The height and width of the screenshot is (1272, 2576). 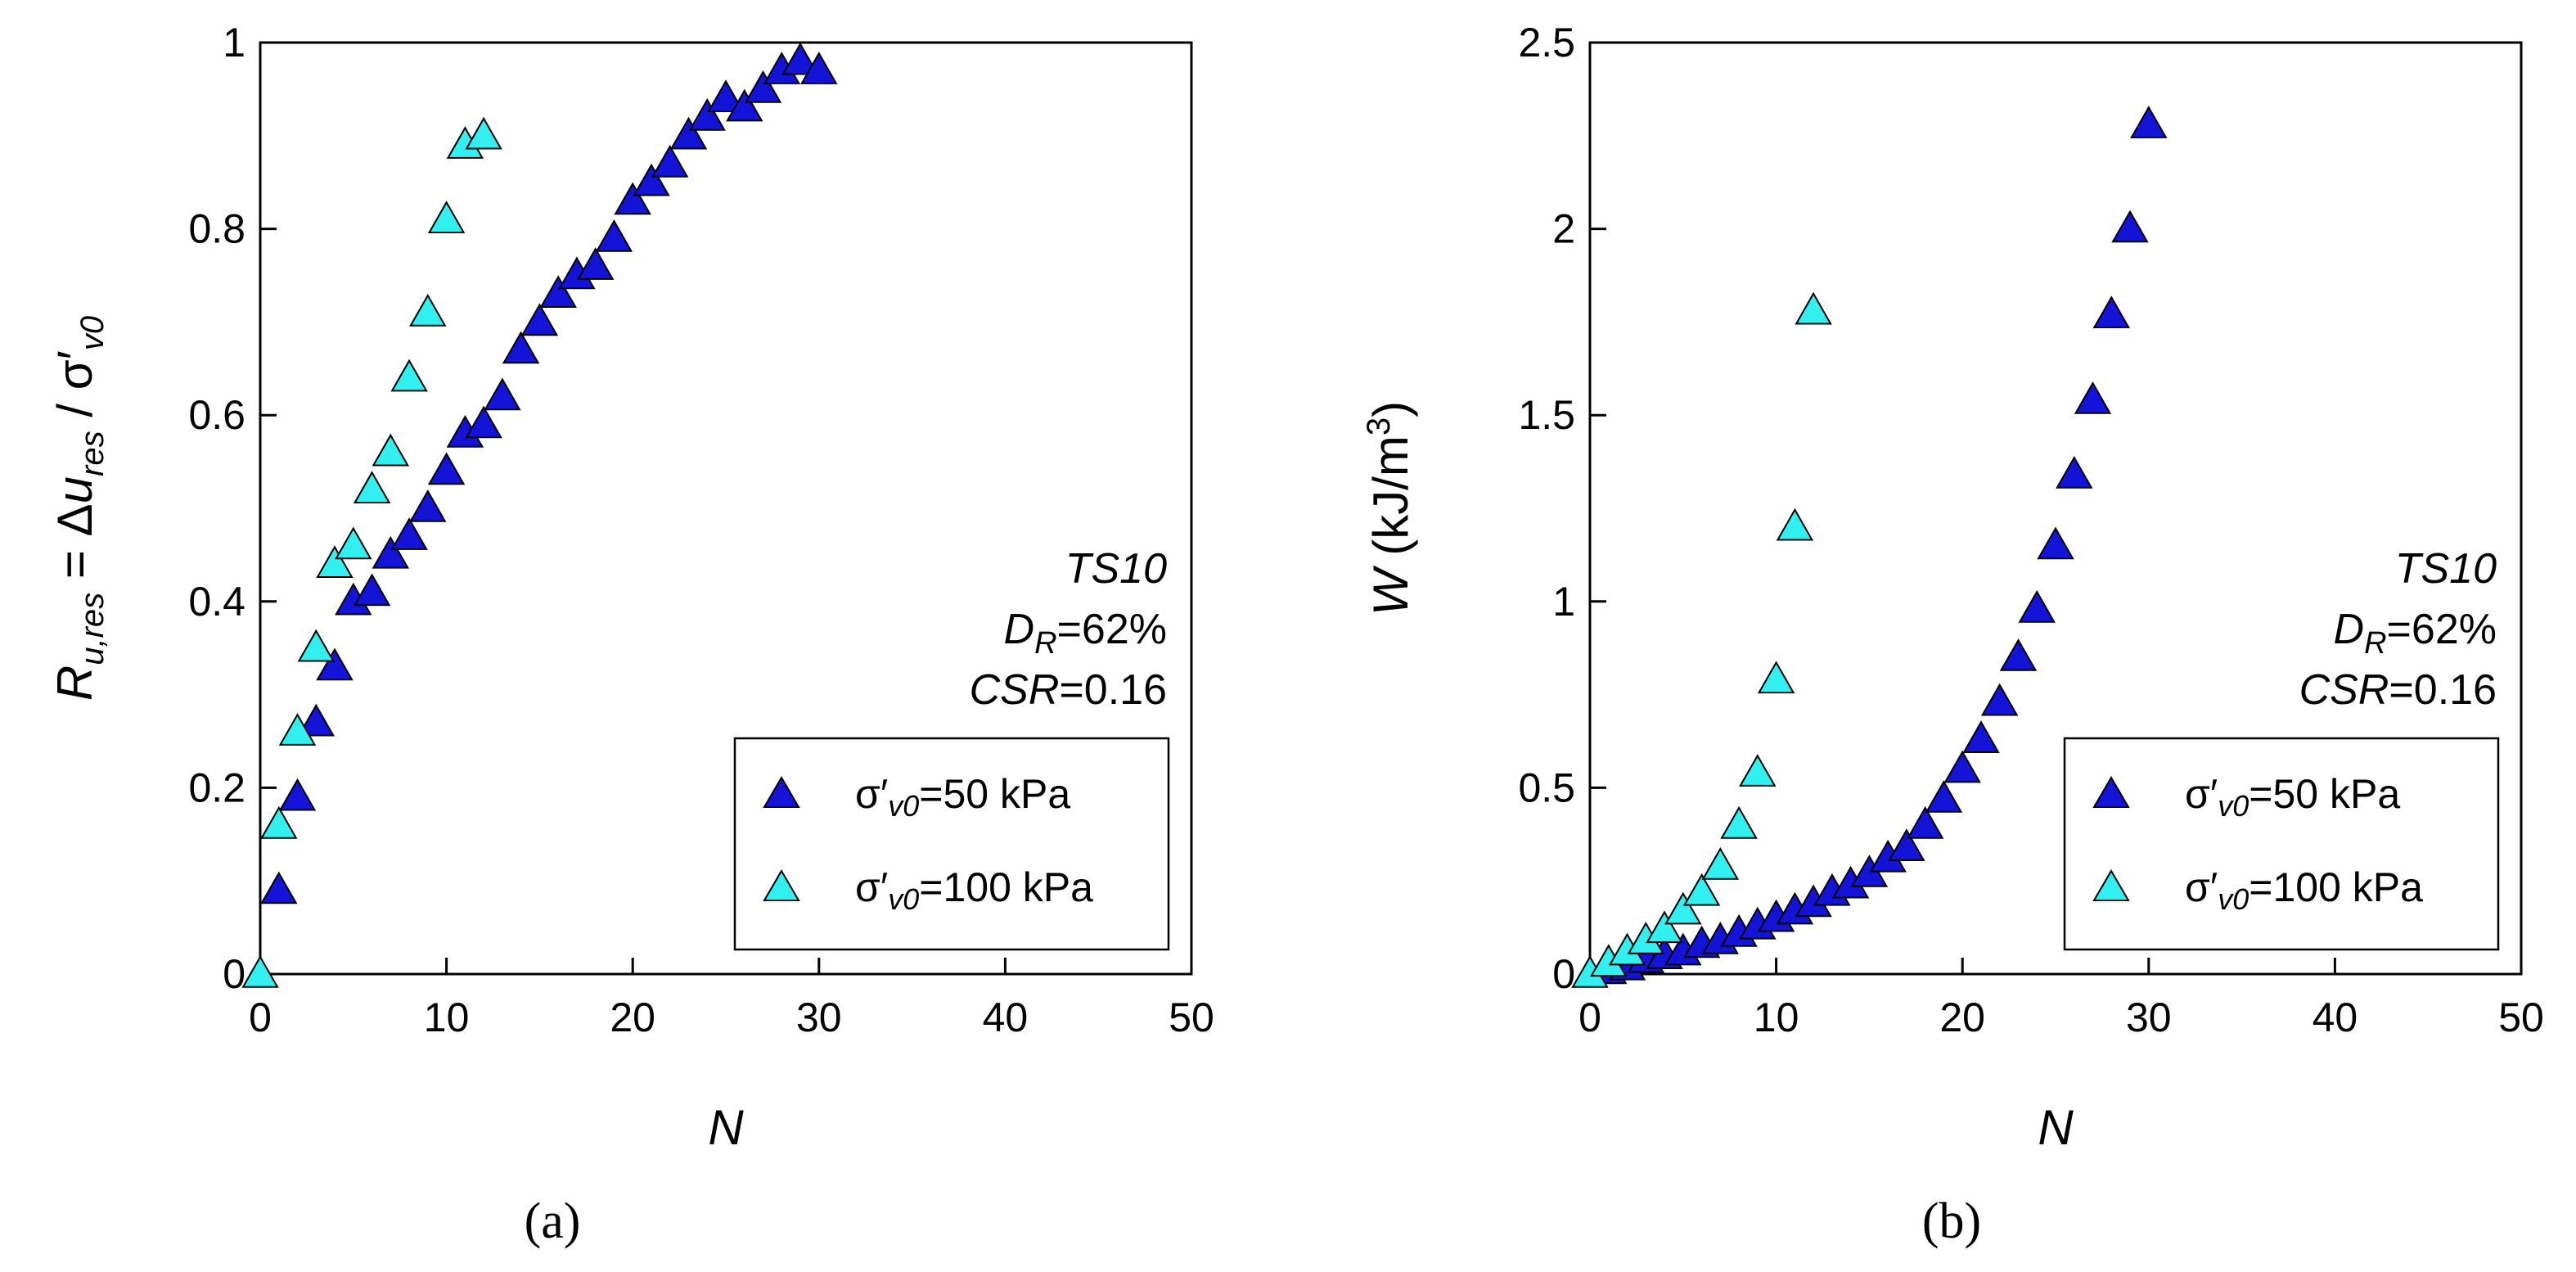 What do you see at coordinates (1546, 787) in the screenshot?
I see `y-tick-label: 0.5` at bounding box center [1546, 787].